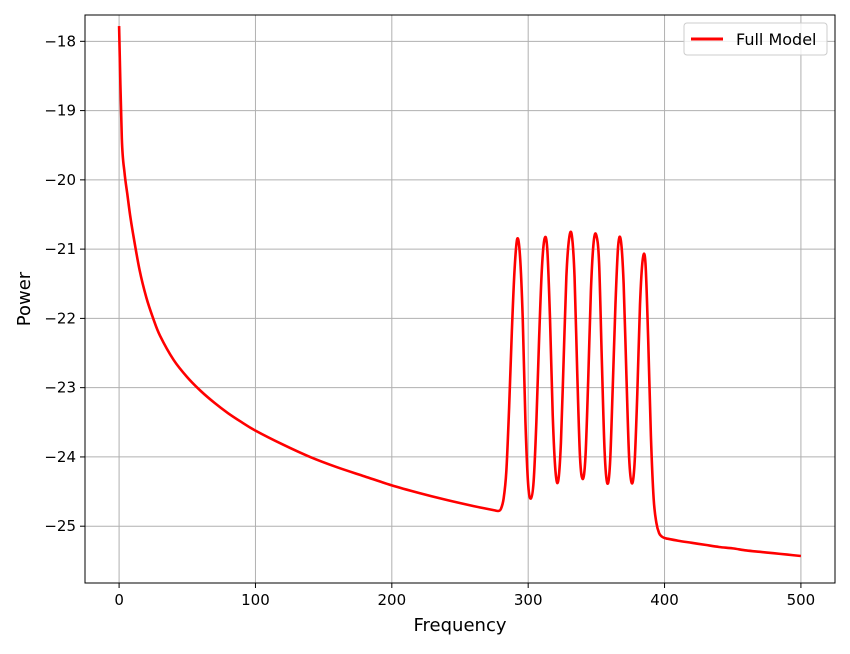 This screenshot has width=850, height=654. I want to click on x-tick-label: 300, so click(528, 600).